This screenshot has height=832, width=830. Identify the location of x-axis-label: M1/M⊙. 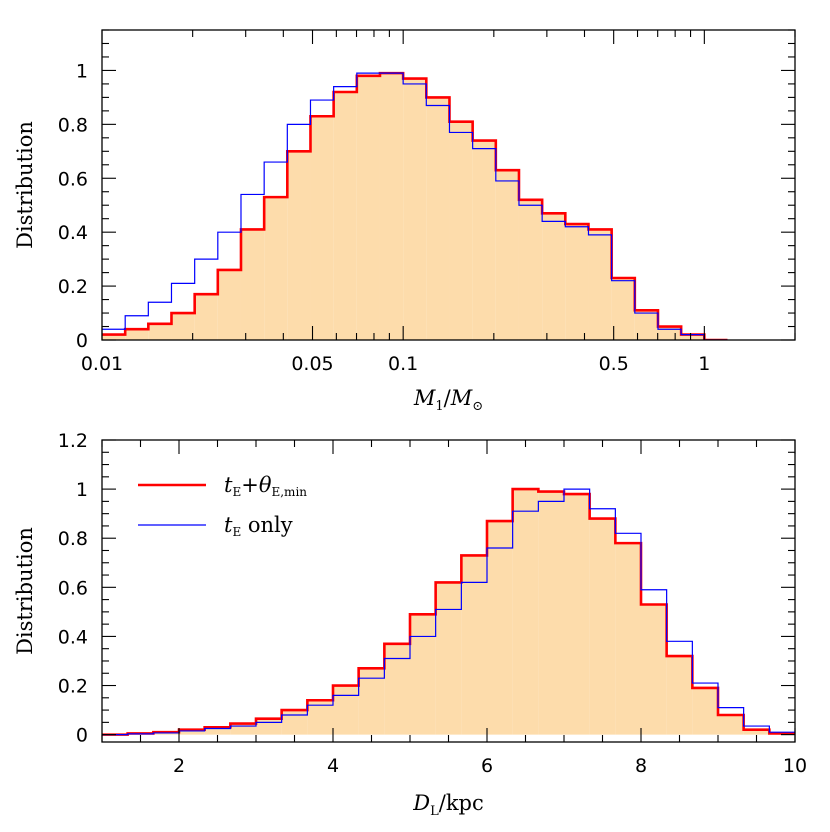
(448, 400).